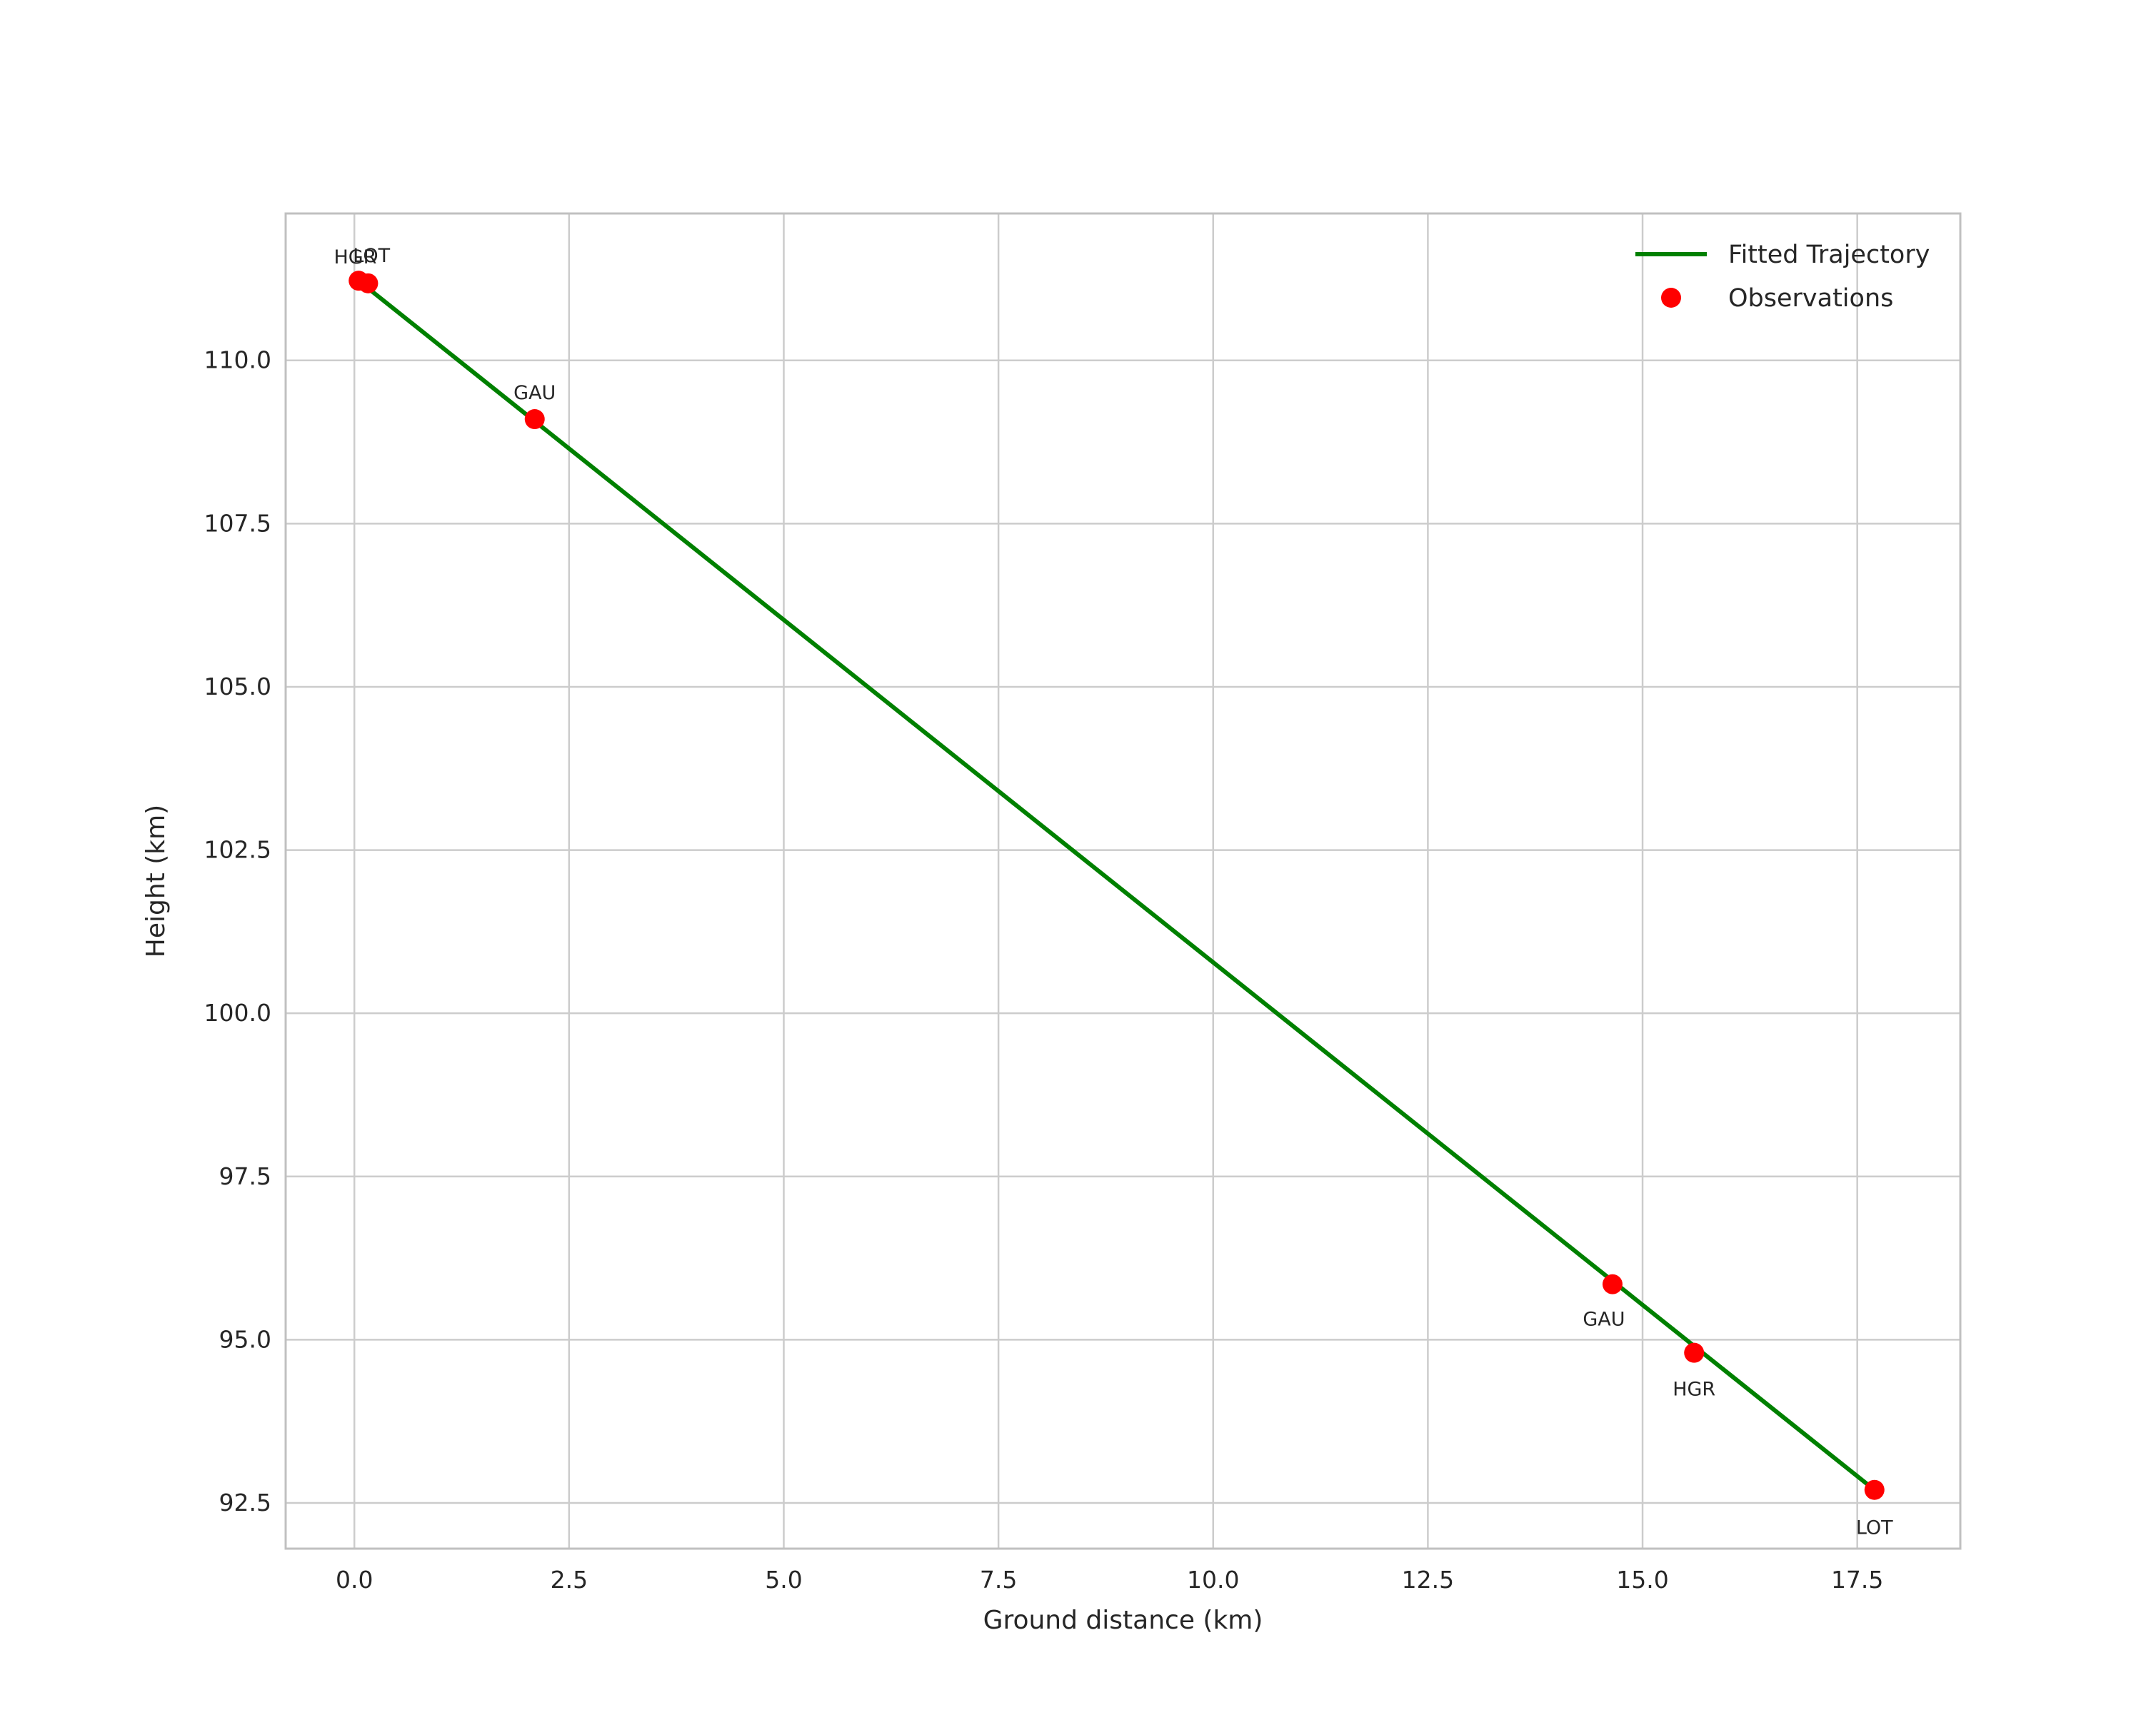 The image size is (2156, 1730). I want to click on y-tick-label: 110.0, so click(238, 360).